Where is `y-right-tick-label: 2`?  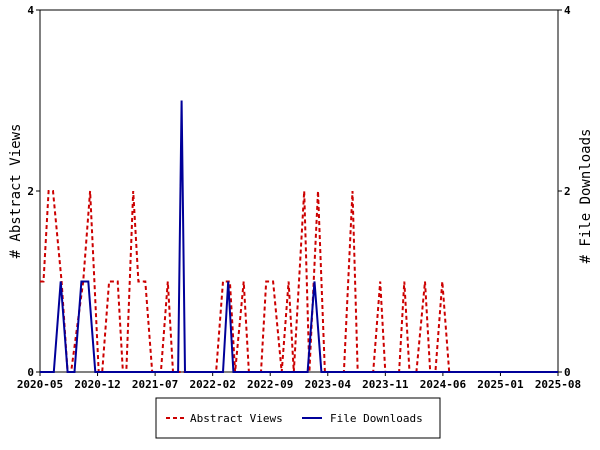
y-right-tick-label: 2 is located at coordinates (567, 191).